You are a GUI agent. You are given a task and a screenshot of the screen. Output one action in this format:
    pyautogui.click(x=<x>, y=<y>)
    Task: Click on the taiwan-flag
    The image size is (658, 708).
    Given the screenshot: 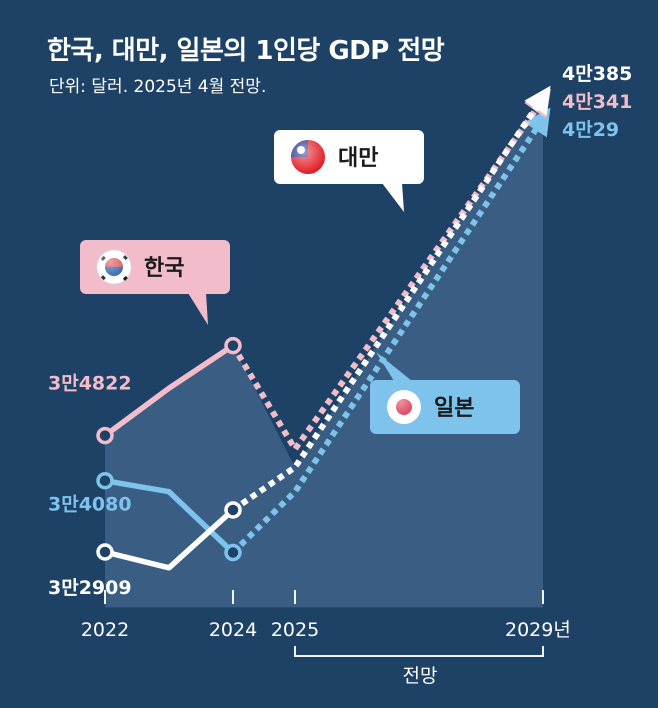 What is the action you would take?
    pyautogui.click(x=308, y=157)
    